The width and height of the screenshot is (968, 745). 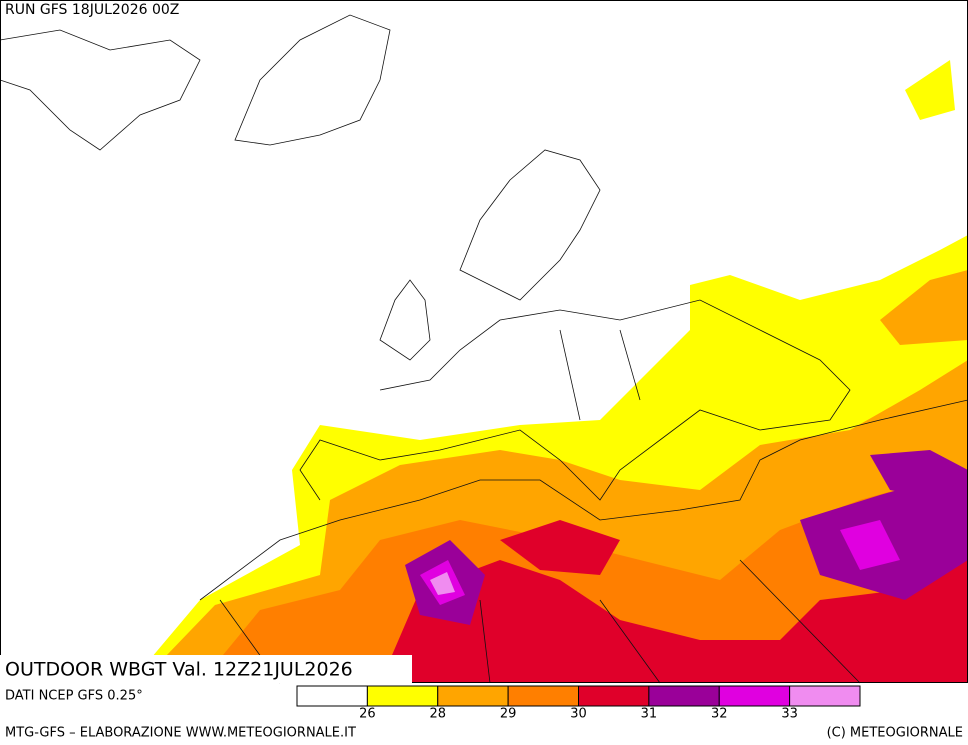 I want to click on legend-label: 28, so click(x=437, y=714).